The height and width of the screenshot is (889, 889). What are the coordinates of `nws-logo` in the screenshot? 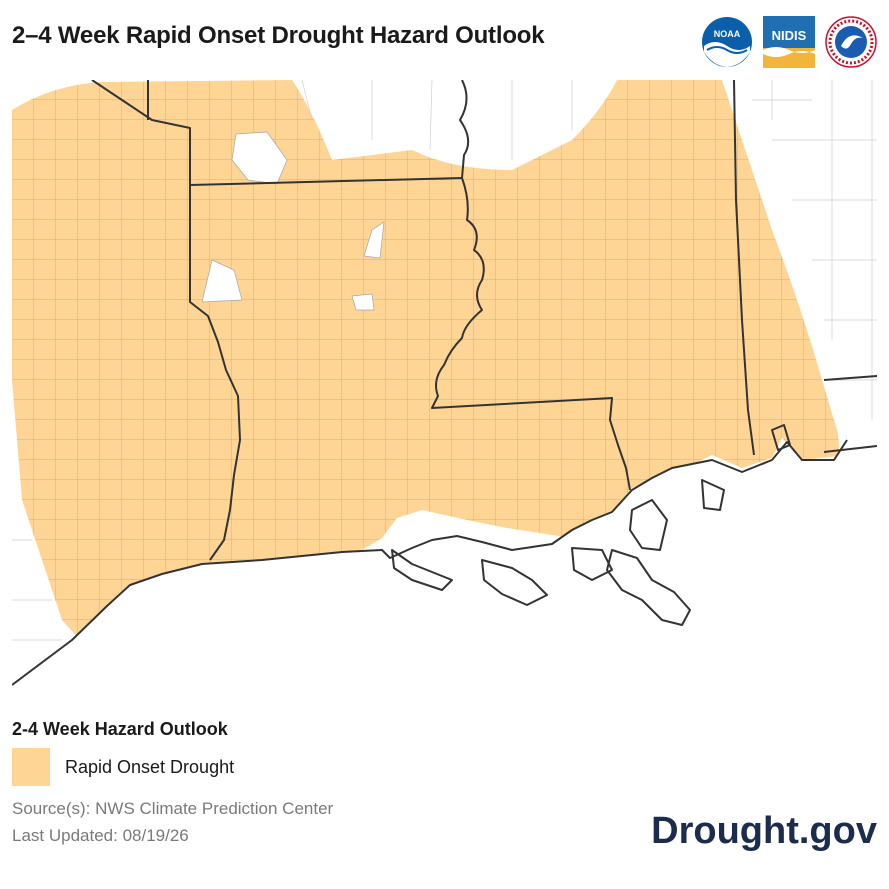 It's located at (851, 42).